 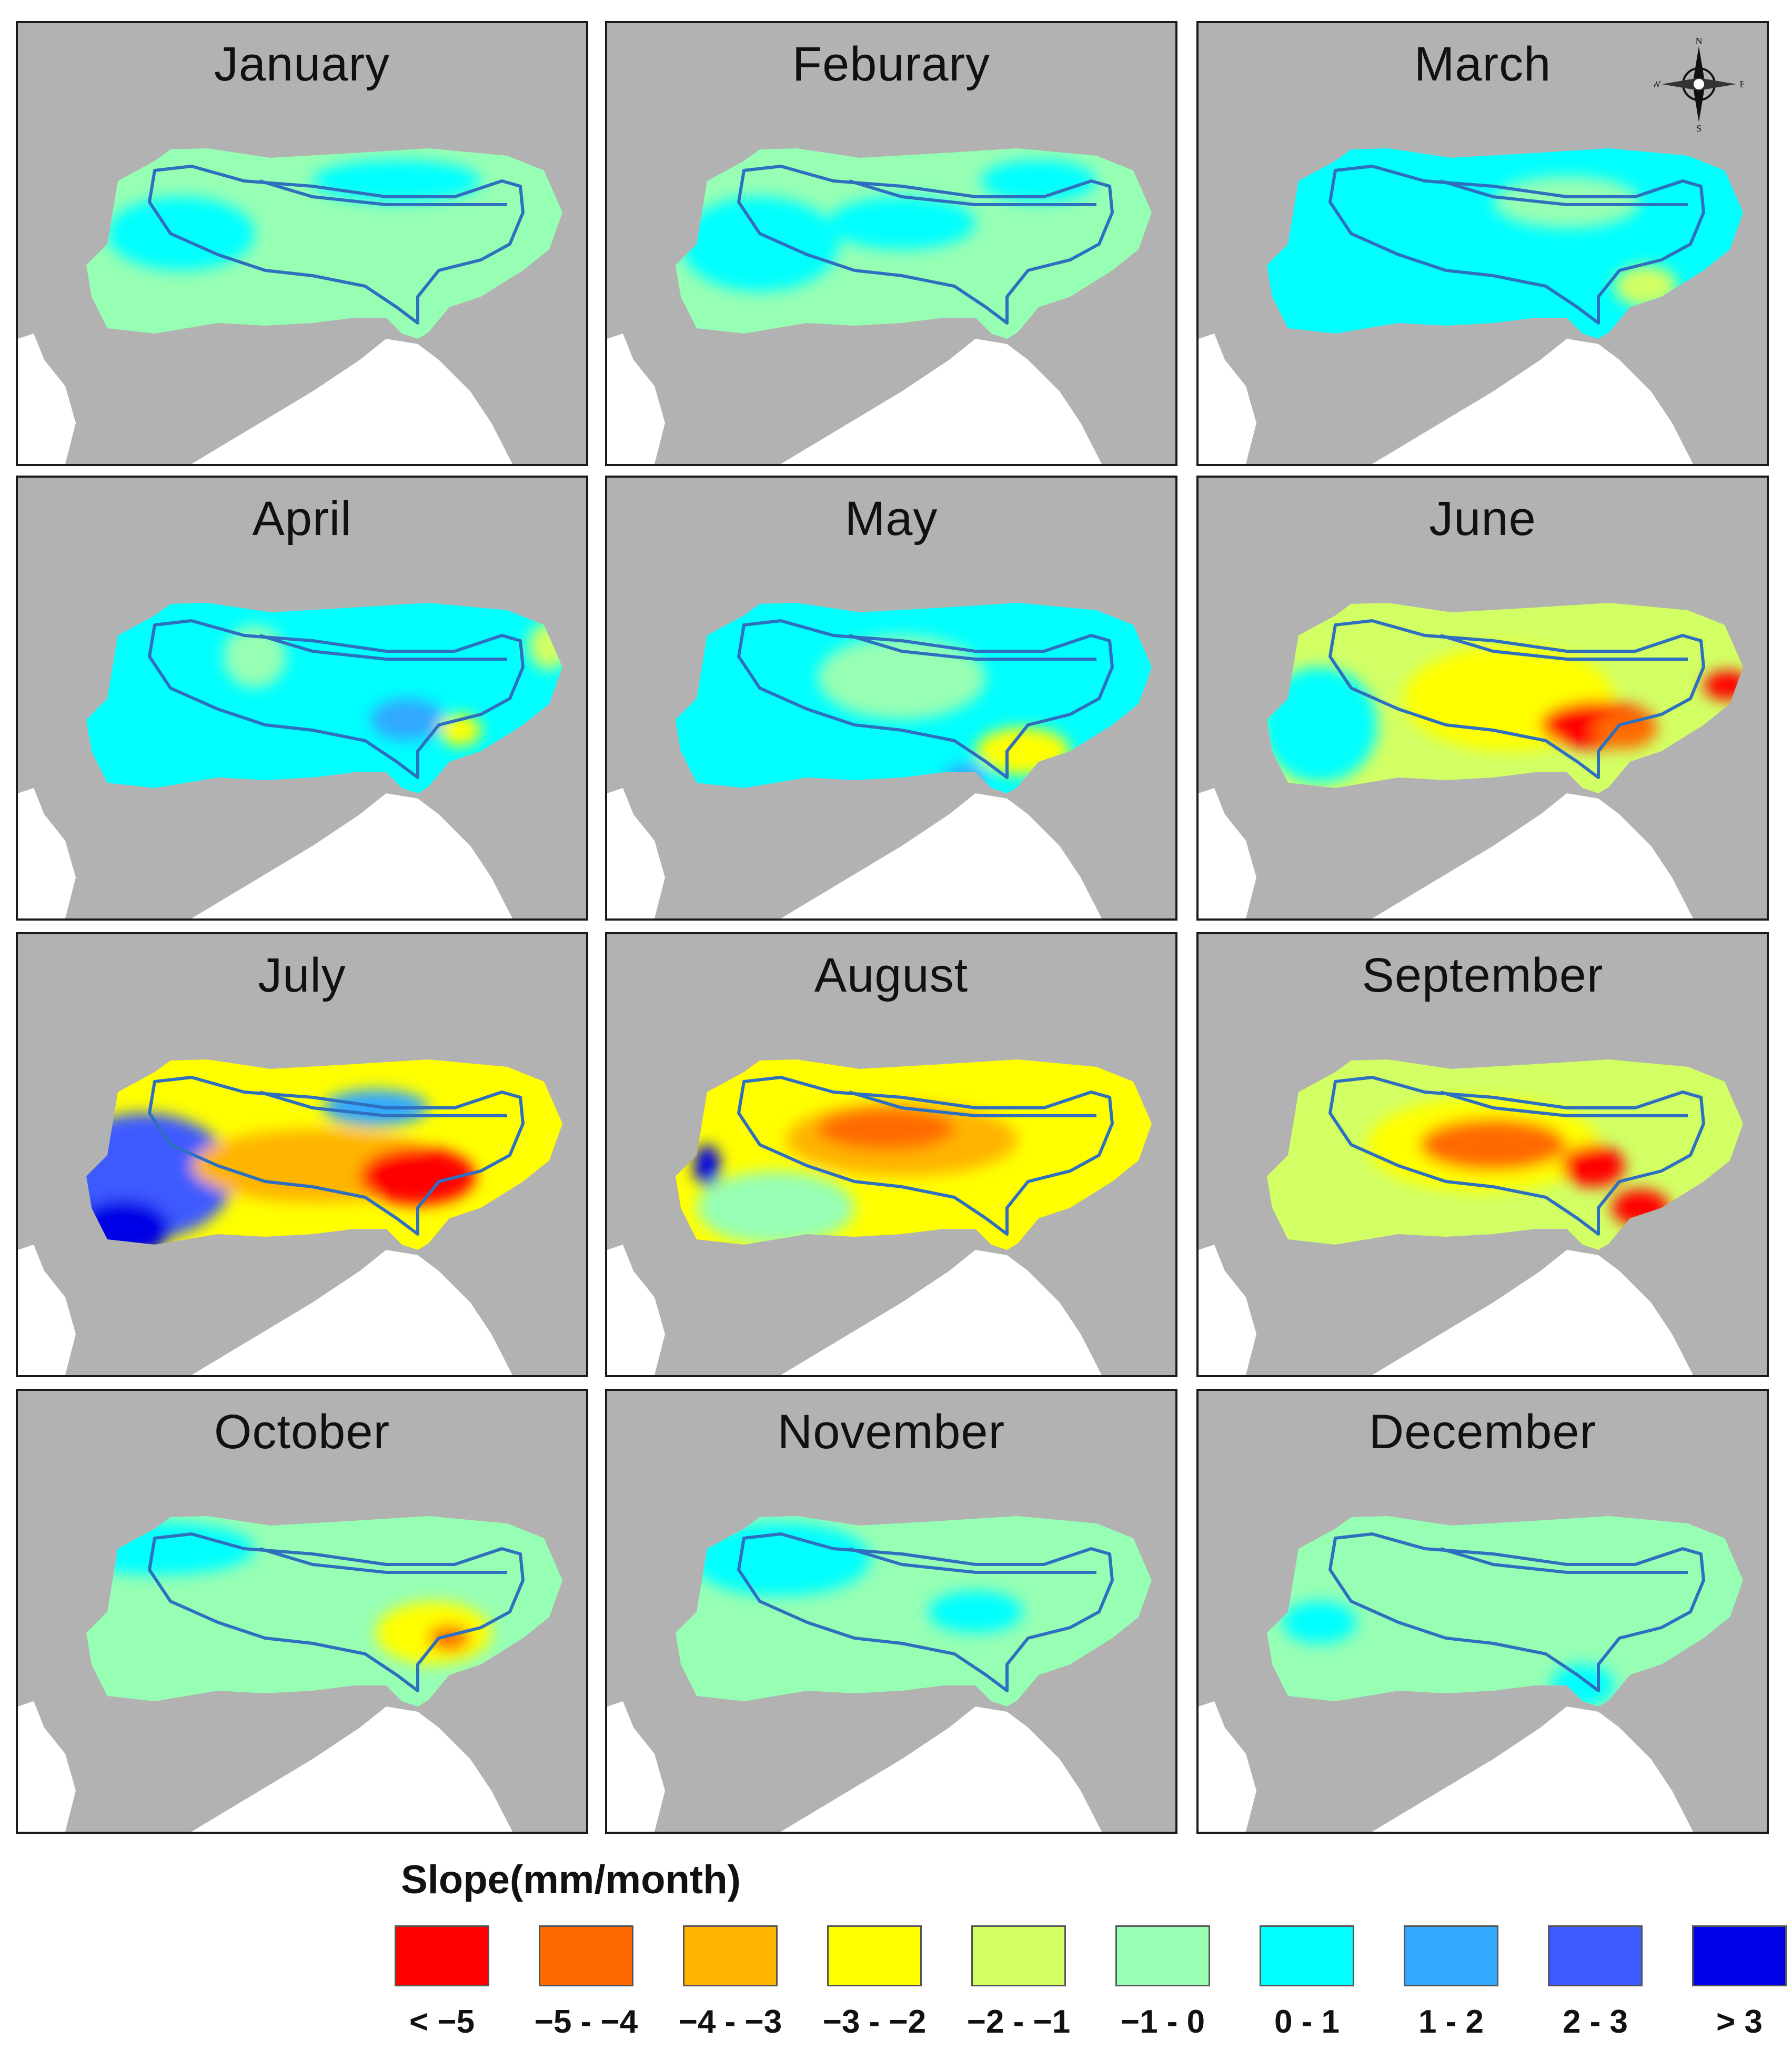 What do you see at coordinates (1739, 2022) in the screenshot?
I see `legend-label: > 3` at bounding box center [1739, 2022].